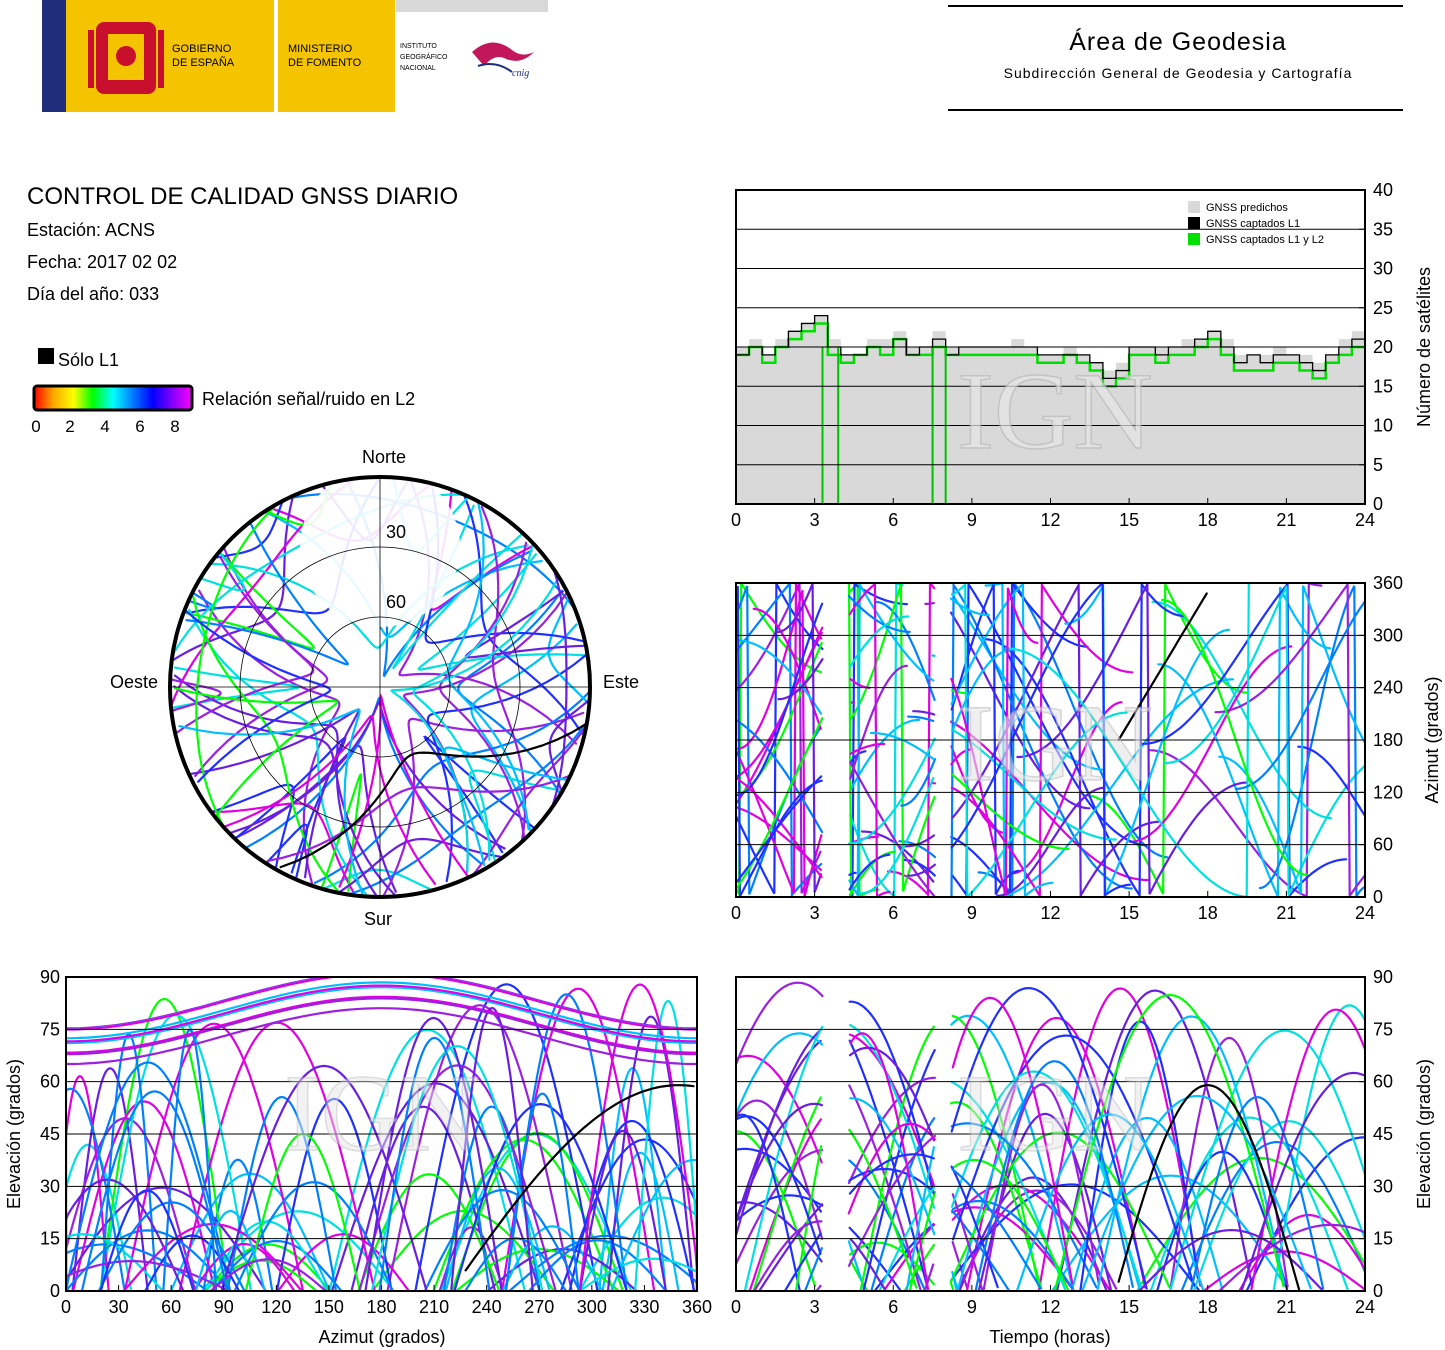 Image resolution: width=1445 pixels, height=1350 pixels. I want to click on instituto-line-2: GEOGRÁFICO, so click(424, 56).